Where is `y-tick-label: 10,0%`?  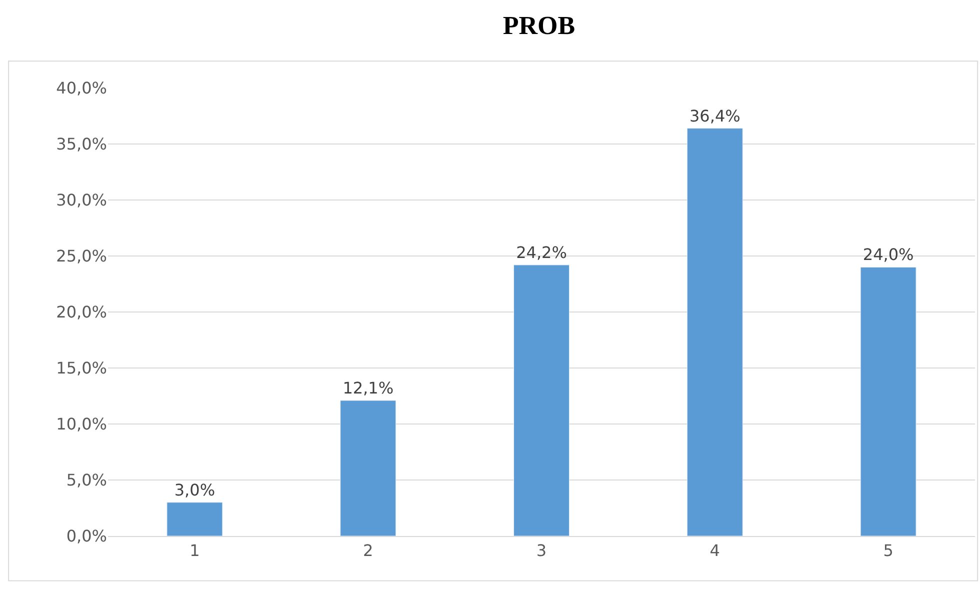 y-tick-label: 10,0% is located at coordinates (81, 424).